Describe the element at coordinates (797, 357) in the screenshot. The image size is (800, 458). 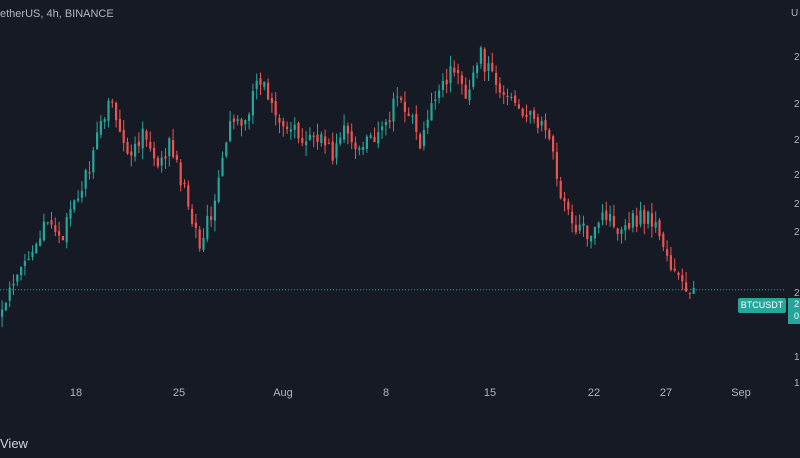
I see `price-tick-label: 1` at that location.